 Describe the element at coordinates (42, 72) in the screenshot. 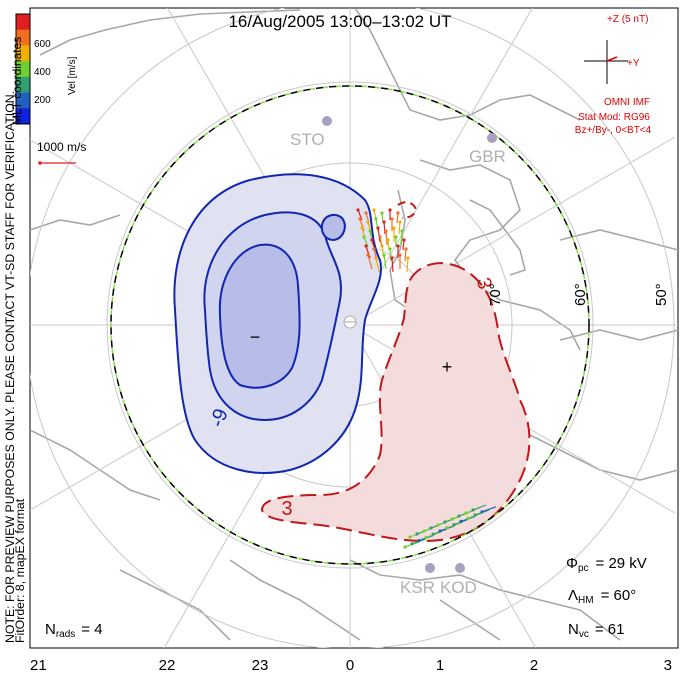

I see `colorbar-tick-400: 400` at that location.